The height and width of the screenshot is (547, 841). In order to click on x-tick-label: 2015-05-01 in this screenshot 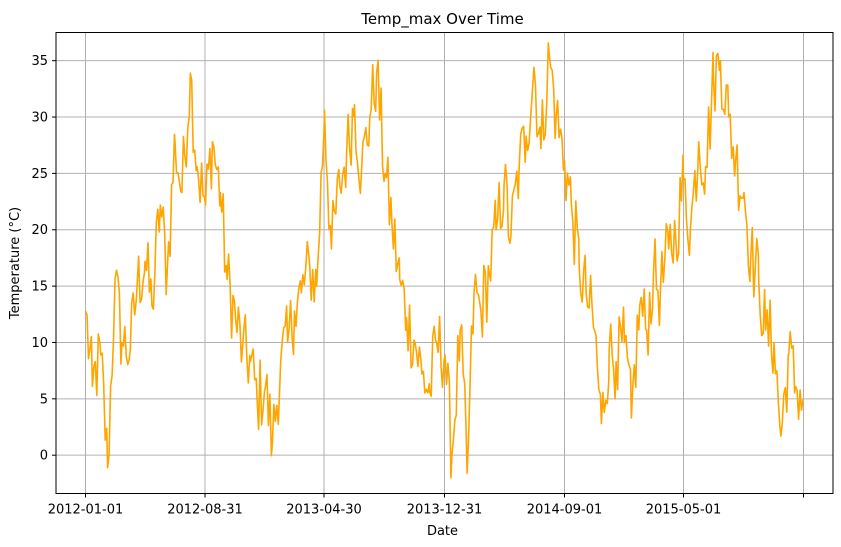, I will do `click(684, 510)`.